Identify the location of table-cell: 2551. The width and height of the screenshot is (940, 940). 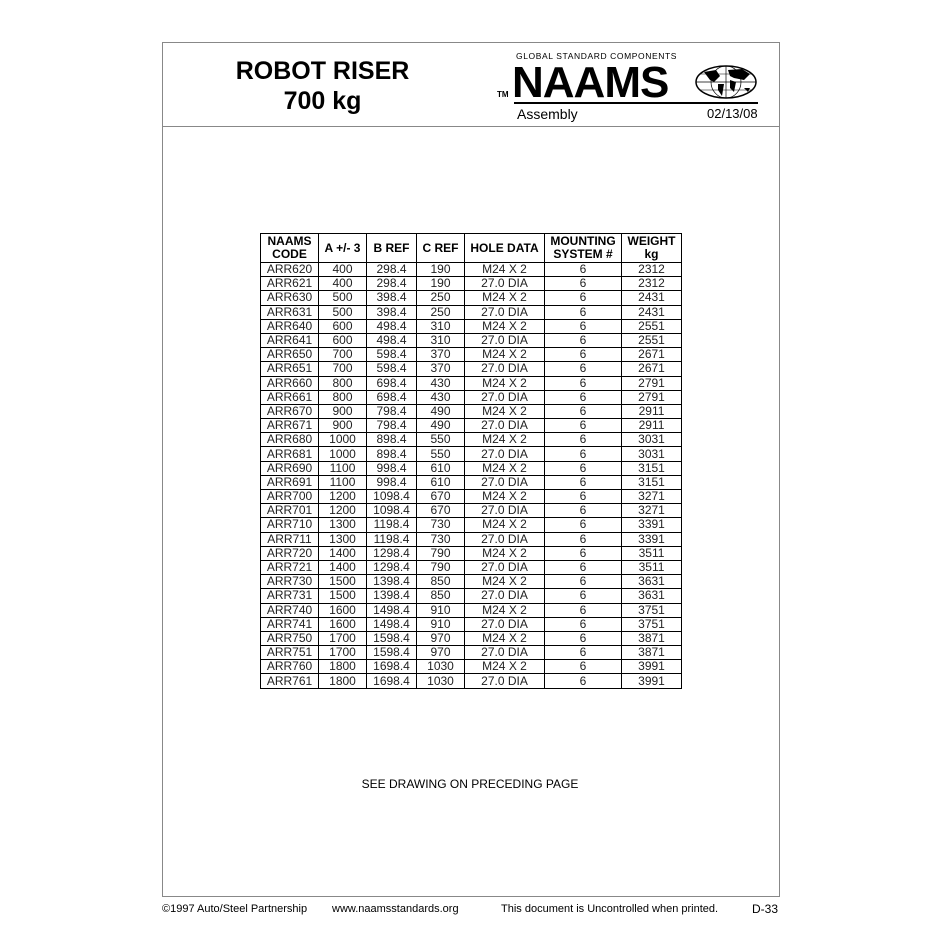
(651, 340).